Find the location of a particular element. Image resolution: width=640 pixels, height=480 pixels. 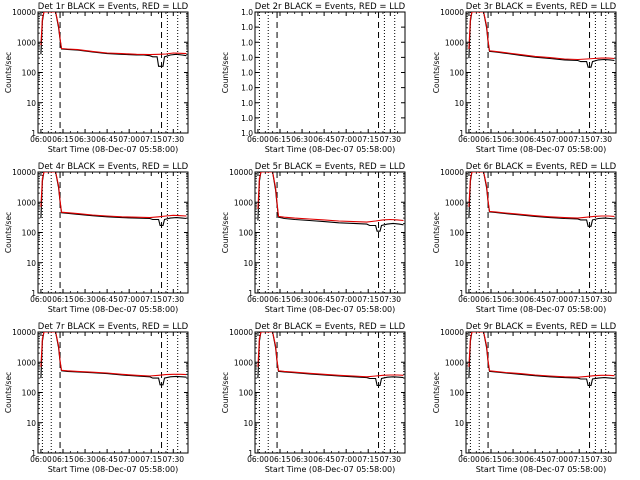

panel-title: Det 2r BLACK = Events, RED = LLD is located at coordinates (330, 7).